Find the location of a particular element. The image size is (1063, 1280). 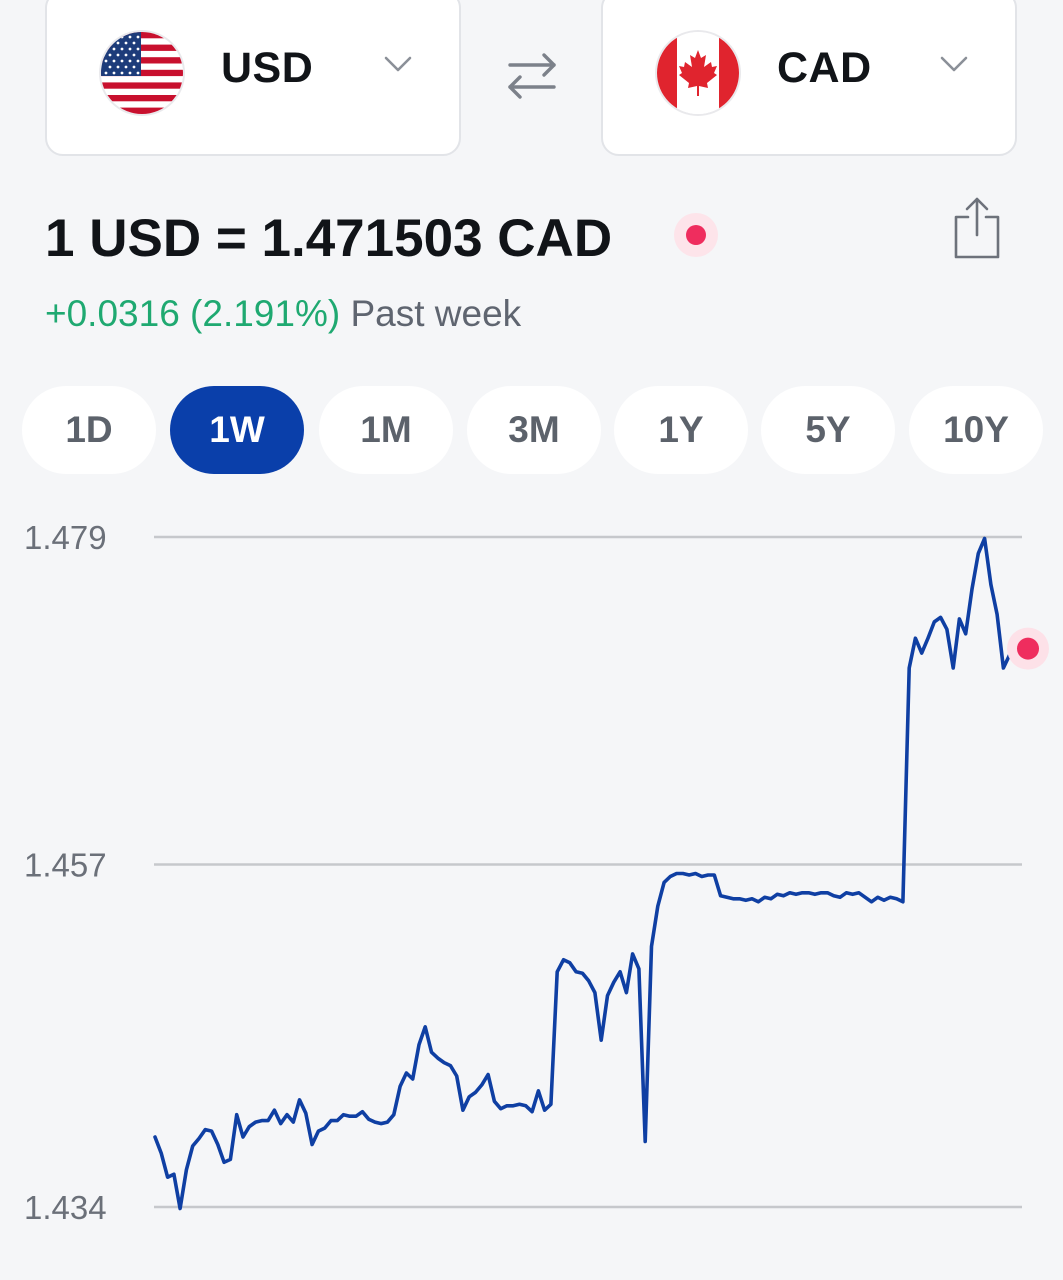

from-currency-code: USD is located at coordinates (267, 68).